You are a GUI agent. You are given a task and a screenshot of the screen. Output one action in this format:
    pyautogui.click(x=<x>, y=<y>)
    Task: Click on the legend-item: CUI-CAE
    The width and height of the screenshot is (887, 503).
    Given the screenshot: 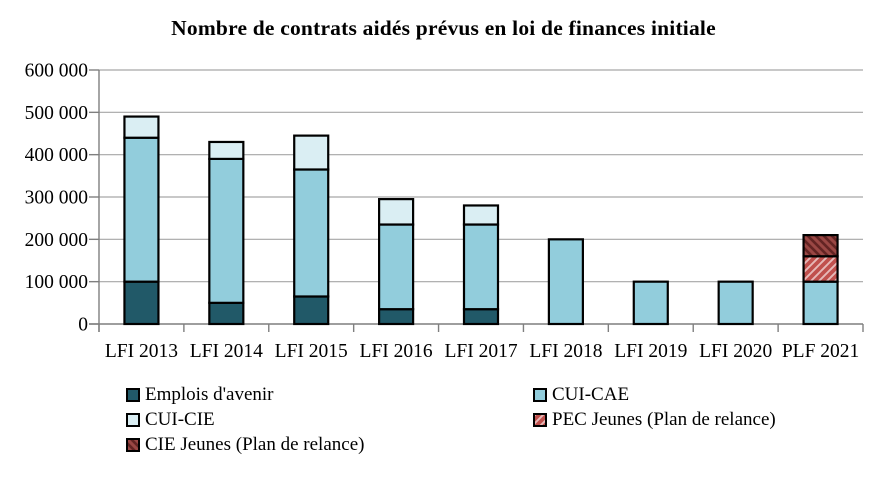 What is the action you would take?
    pyautogui.click(x=654, y=394)
    